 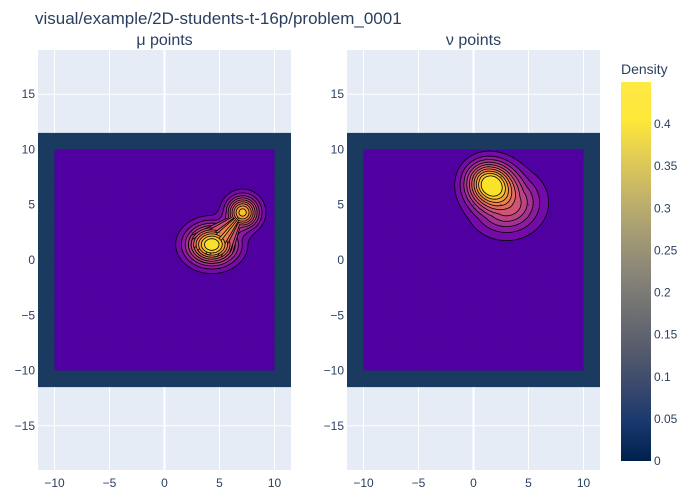 I want to click on y-tick-label-mu: 0, so click(x=31, y=260).